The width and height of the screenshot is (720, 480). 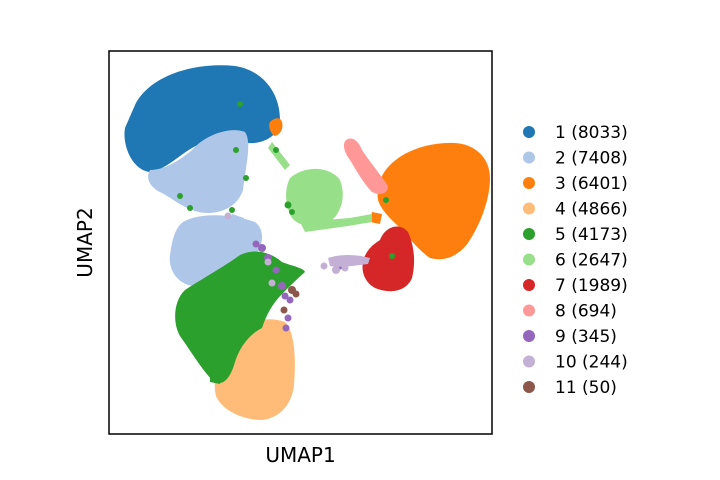 I want to click on cluster-5-outlier-points, so click(x=286, y=202).